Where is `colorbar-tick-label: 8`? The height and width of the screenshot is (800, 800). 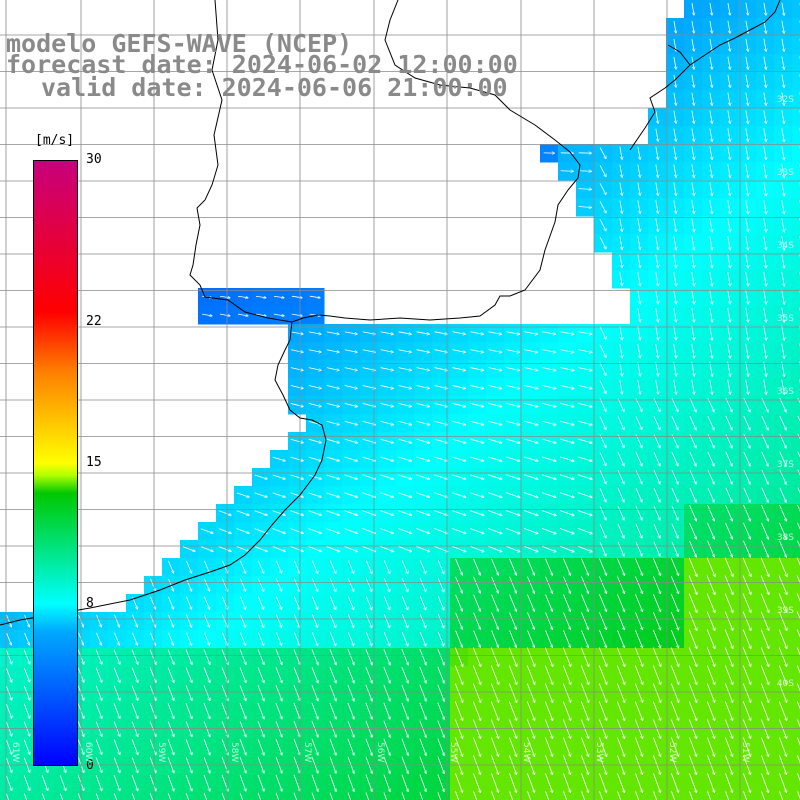
colorbar-tick-label: 8 is located at coordinates (90, 604).